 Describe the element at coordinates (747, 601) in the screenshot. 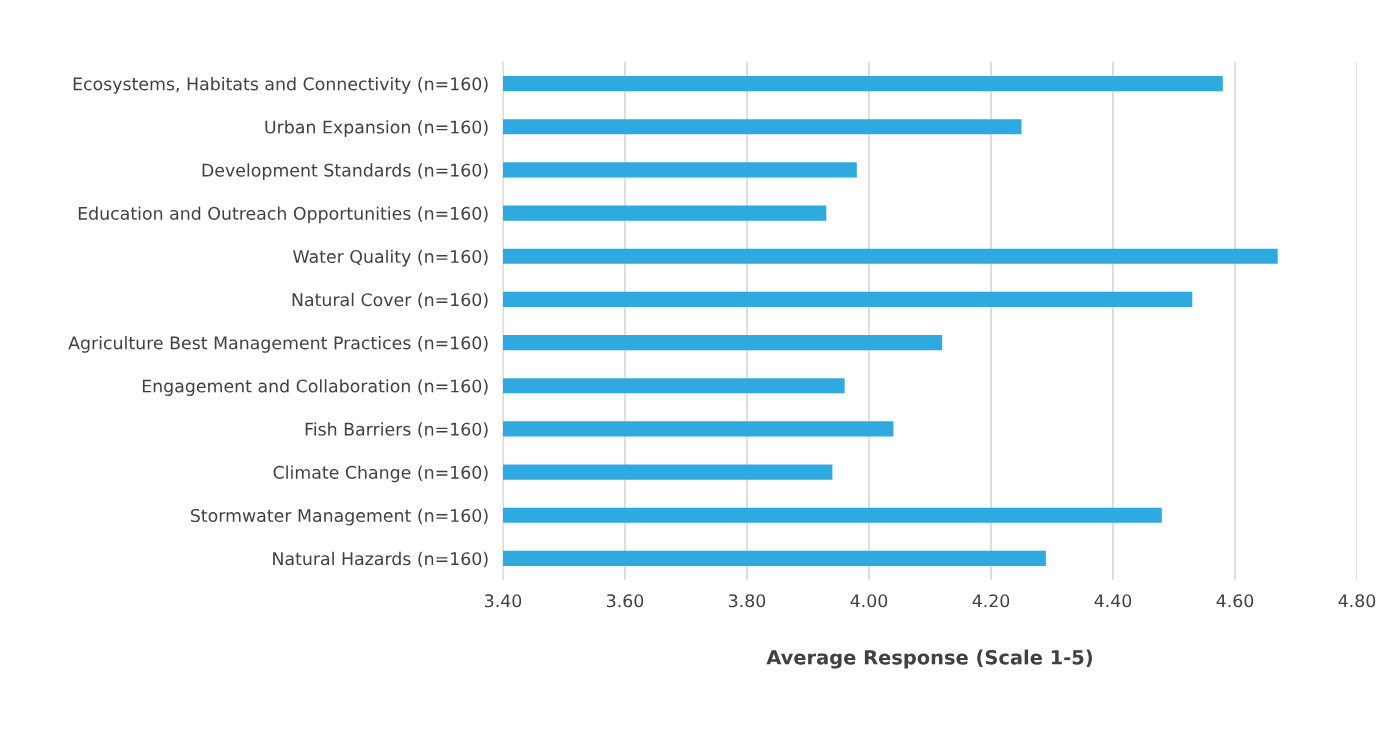

I see `x-tick-label: 3.80` at that location.